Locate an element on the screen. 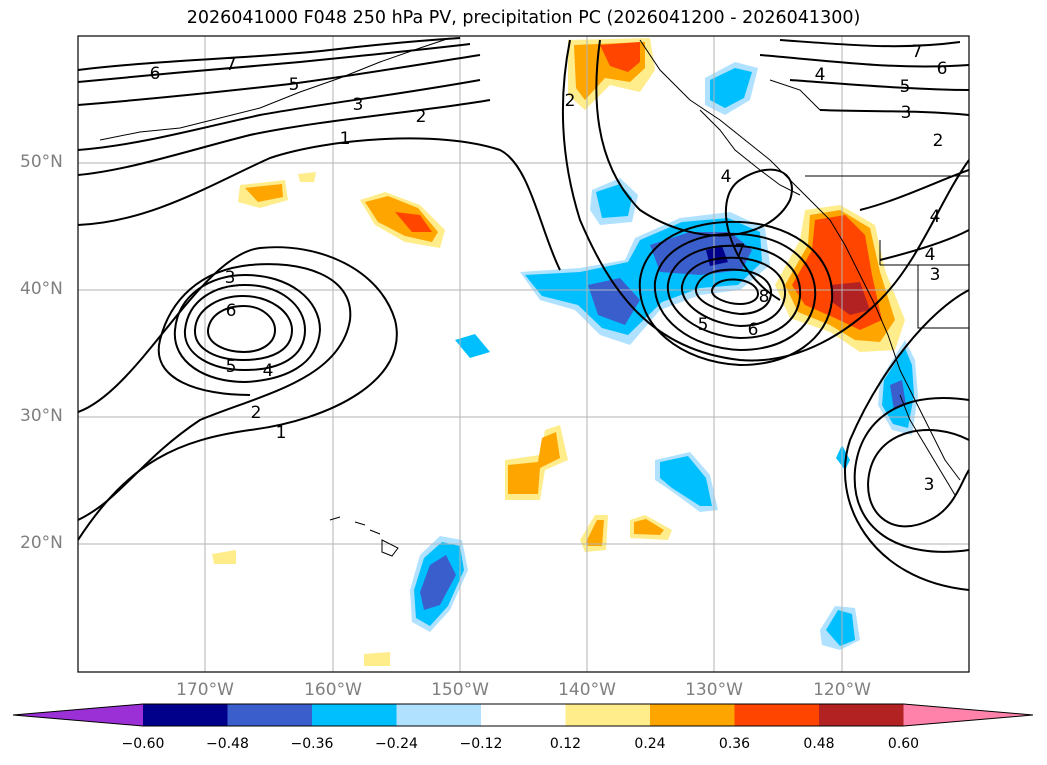 This screenshot has height=765, width=1047. colorbar-tick-label: −0.60 is located at coordinates (143, 744).